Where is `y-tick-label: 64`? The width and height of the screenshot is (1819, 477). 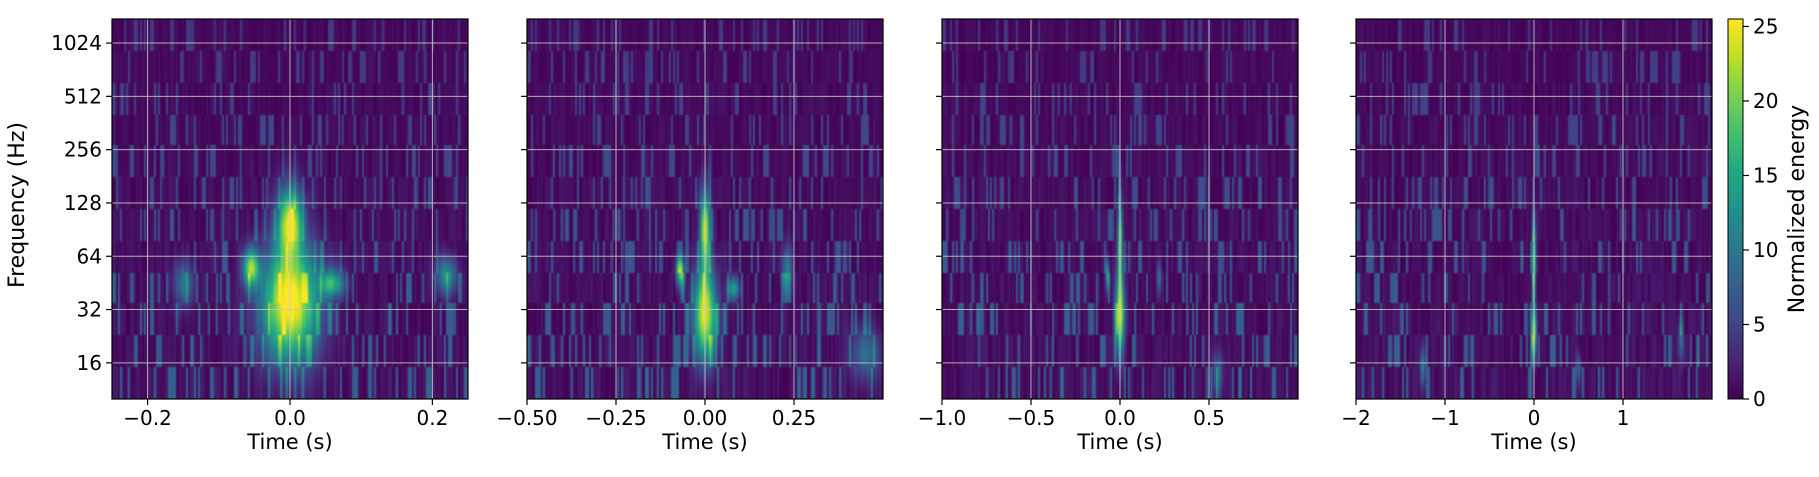 y-tick-label: 64 is located at coordinates (89, 256).